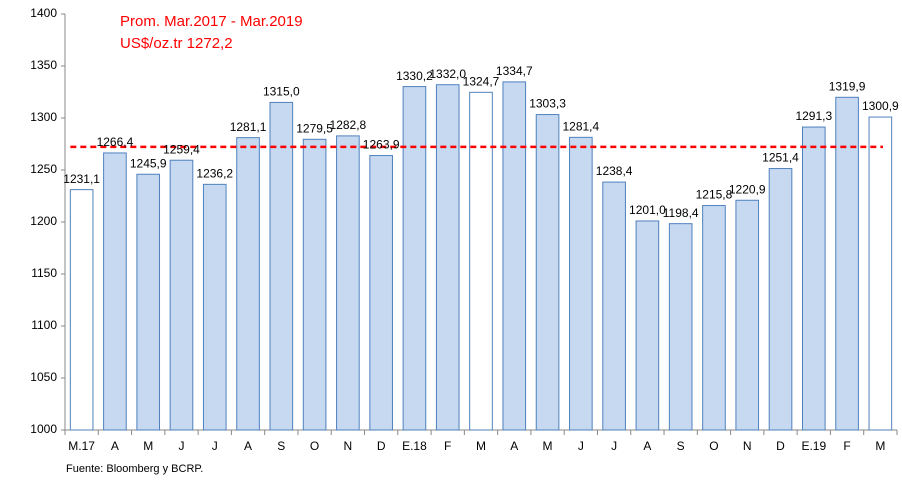  What do you see at coordinates (181, 149) in the screenshot?
I see `value-label: 1259,4` at bounding box center [181, 149].